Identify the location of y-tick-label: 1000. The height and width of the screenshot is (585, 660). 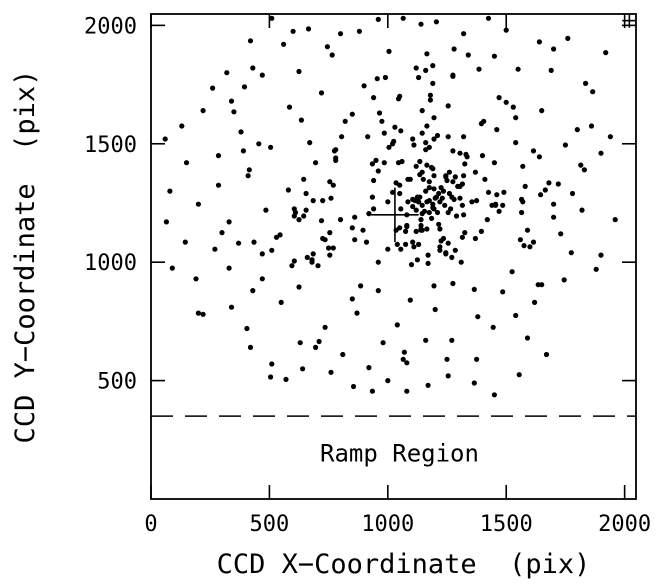
(110, 263).